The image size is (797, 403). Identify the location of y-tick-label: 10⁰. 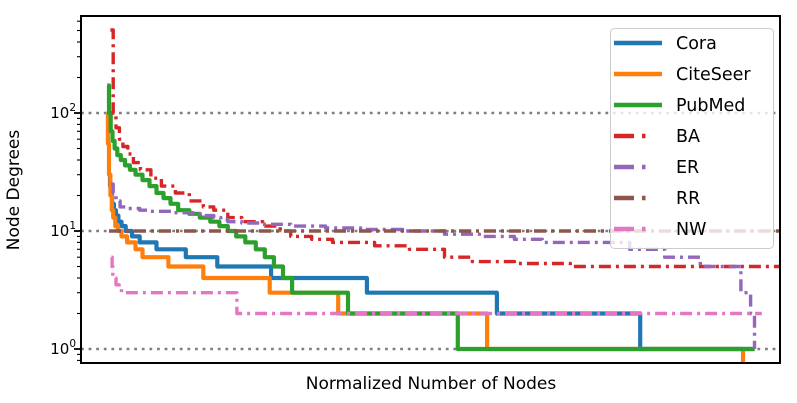
(63, 348).